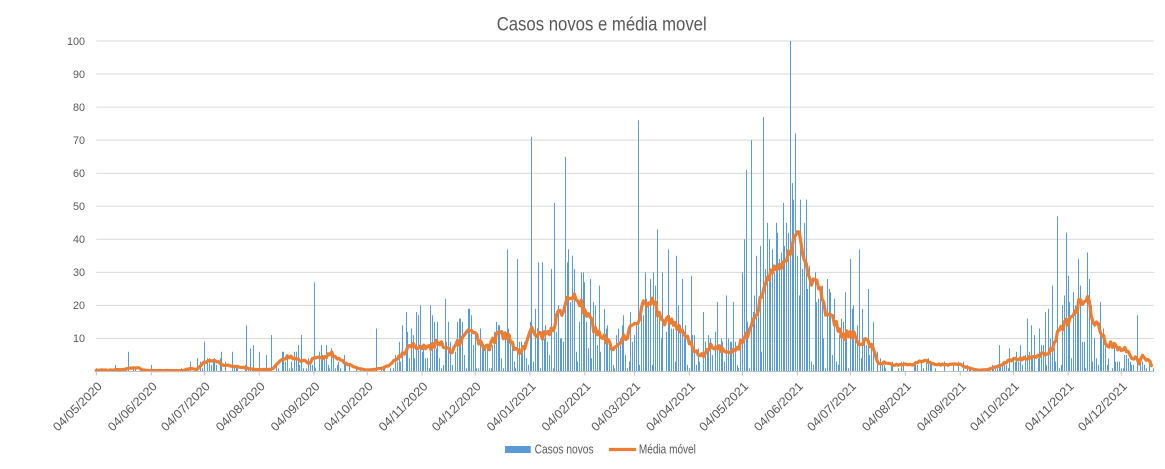 This screenshot has height=469, width=1165. Describe the element at coordinates (667, 449) in the screenshot. I see `svg-text: Média móvel` at that location.